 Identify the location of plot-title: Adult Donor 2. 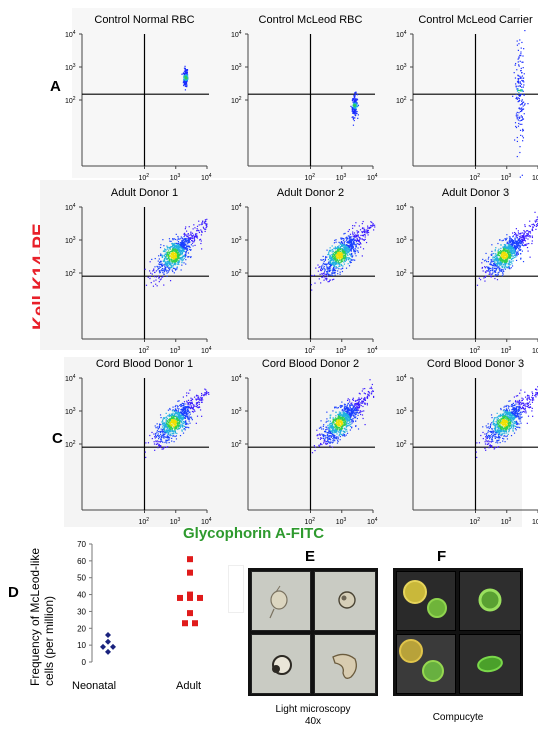
(310, 193).